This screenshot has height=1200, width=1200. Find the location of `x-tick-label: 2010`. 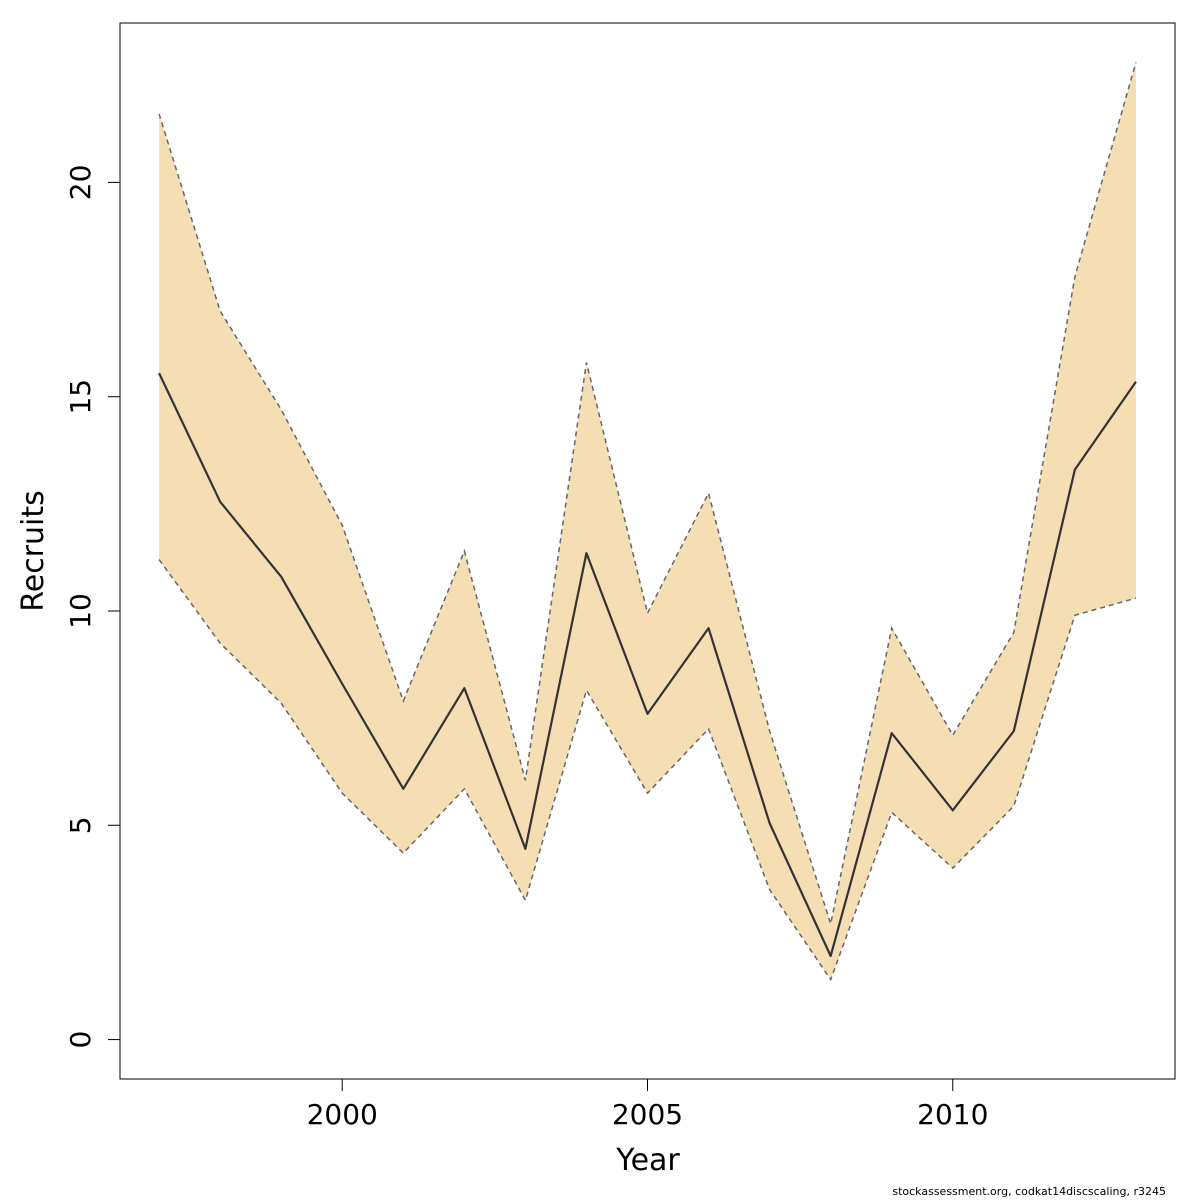

x-tick-label: 2010 is located at coordinates (952, 1114).